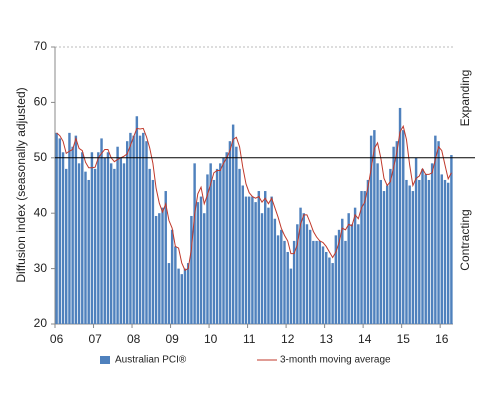 The height and width of the screenshot is (407, 490). I want to click on legend-label: Australian PCI®, so click(151, 360).